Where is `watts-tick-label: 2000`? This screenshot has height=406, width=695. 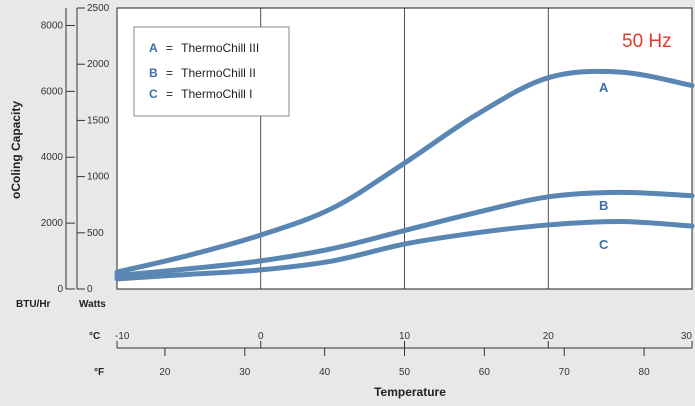
watts-tick-label: 2000 is located at coordinates (98, 64).